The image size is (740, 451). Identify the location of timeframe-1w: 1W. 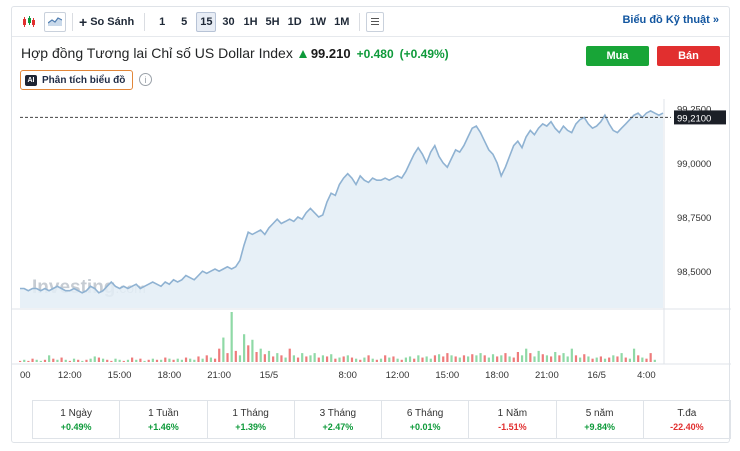
(318, 21).